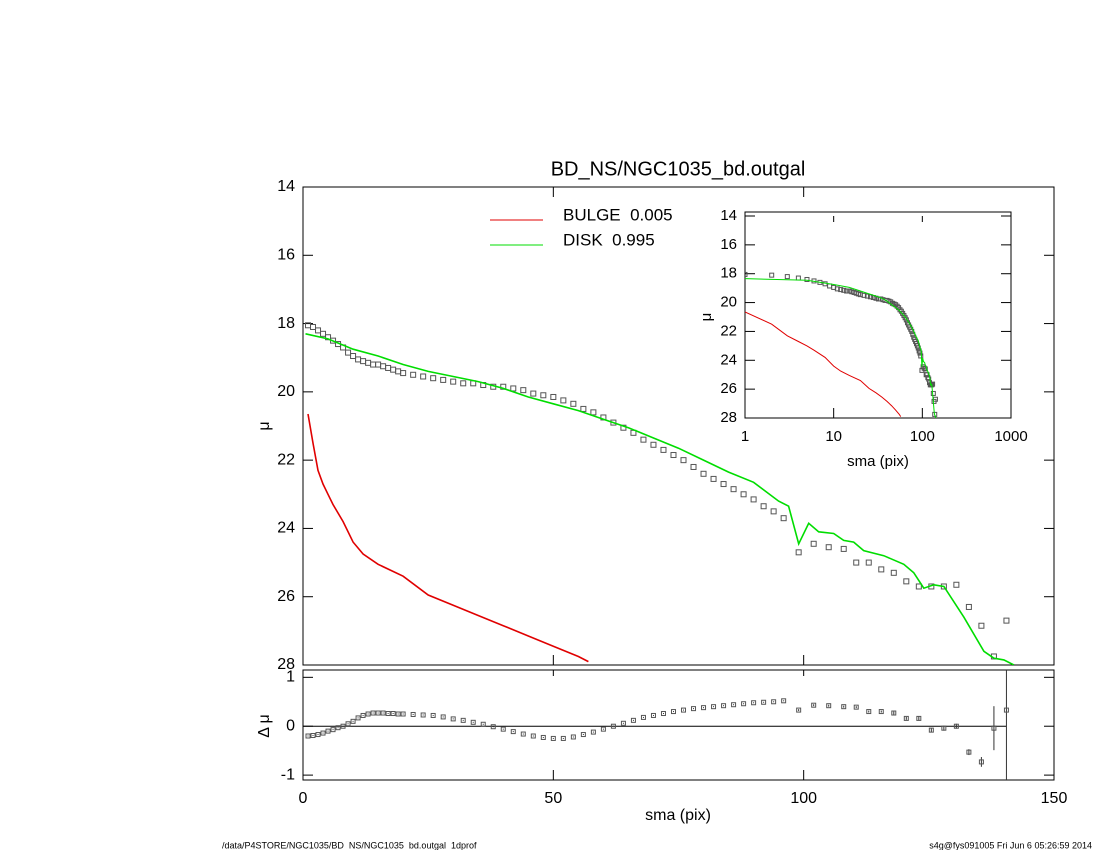 Image resolution: width=1100 pixels, height=850 pixels. What do you see at coordinates (656, 725) in the screenshot?
I see `residual-plot` at bounding box center [656, 725].